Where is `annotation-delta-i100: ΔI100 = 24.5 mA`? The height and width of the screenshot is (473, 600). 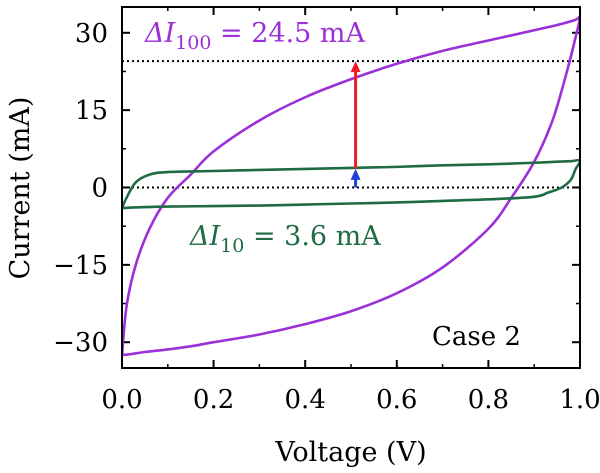
annotation-delta-i100: ΔI100 = 24.5 mA is located at coordinates (255, 36).